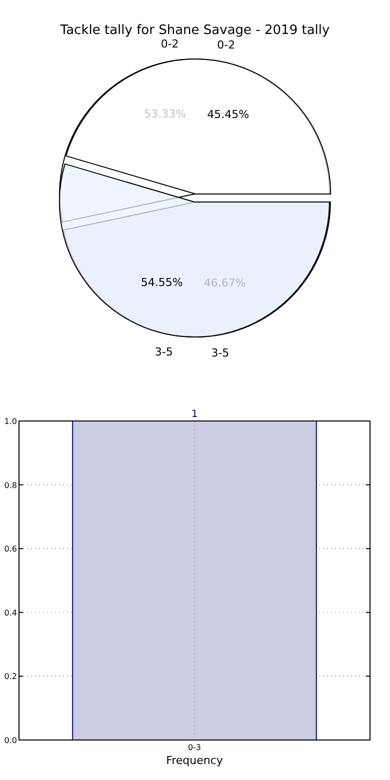 This screenshot has height=780, width=390. What do you see at coordinates (195, 760) in the screenshot?
I see `x-axis-title: Frequency` at bounding box center [195, 760].